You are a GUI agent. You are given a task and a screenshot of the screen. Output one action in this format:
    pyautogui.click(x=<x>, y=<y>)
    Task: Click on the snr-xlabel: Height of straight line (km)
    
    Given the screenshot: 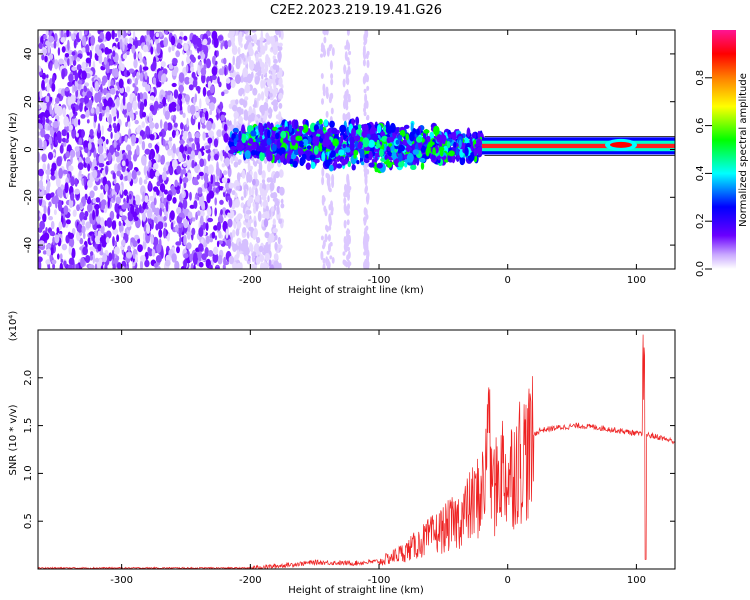 What is the action you would take?
    pyautogui.click(x=356, y=590)
    